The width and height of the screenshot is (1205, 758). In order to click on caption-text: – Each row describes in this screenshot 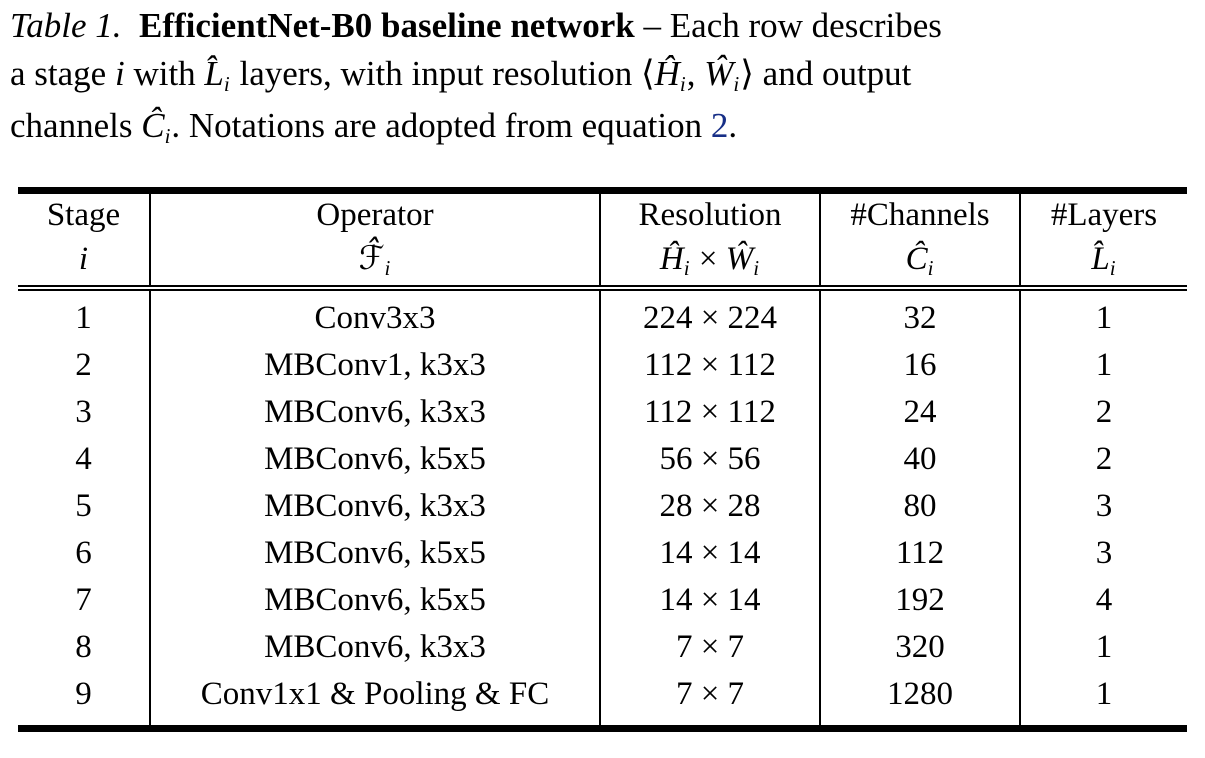, I will do `click(788, 25)`.